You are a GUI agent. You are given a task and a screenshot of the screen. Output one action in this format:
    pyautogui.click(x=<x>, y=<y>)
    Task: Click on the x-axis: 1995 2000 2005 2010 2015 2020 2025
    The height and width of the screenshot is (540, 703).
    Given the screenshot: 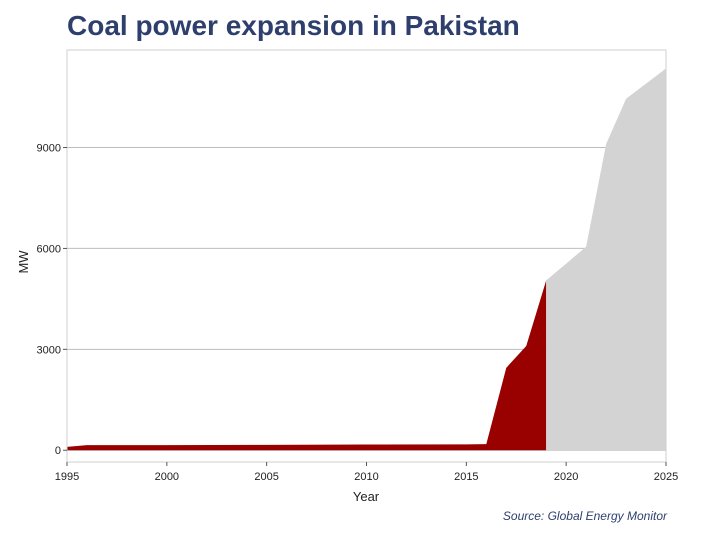 What is the action you would take?
    pyautogui.click(x=366, y=472)
    